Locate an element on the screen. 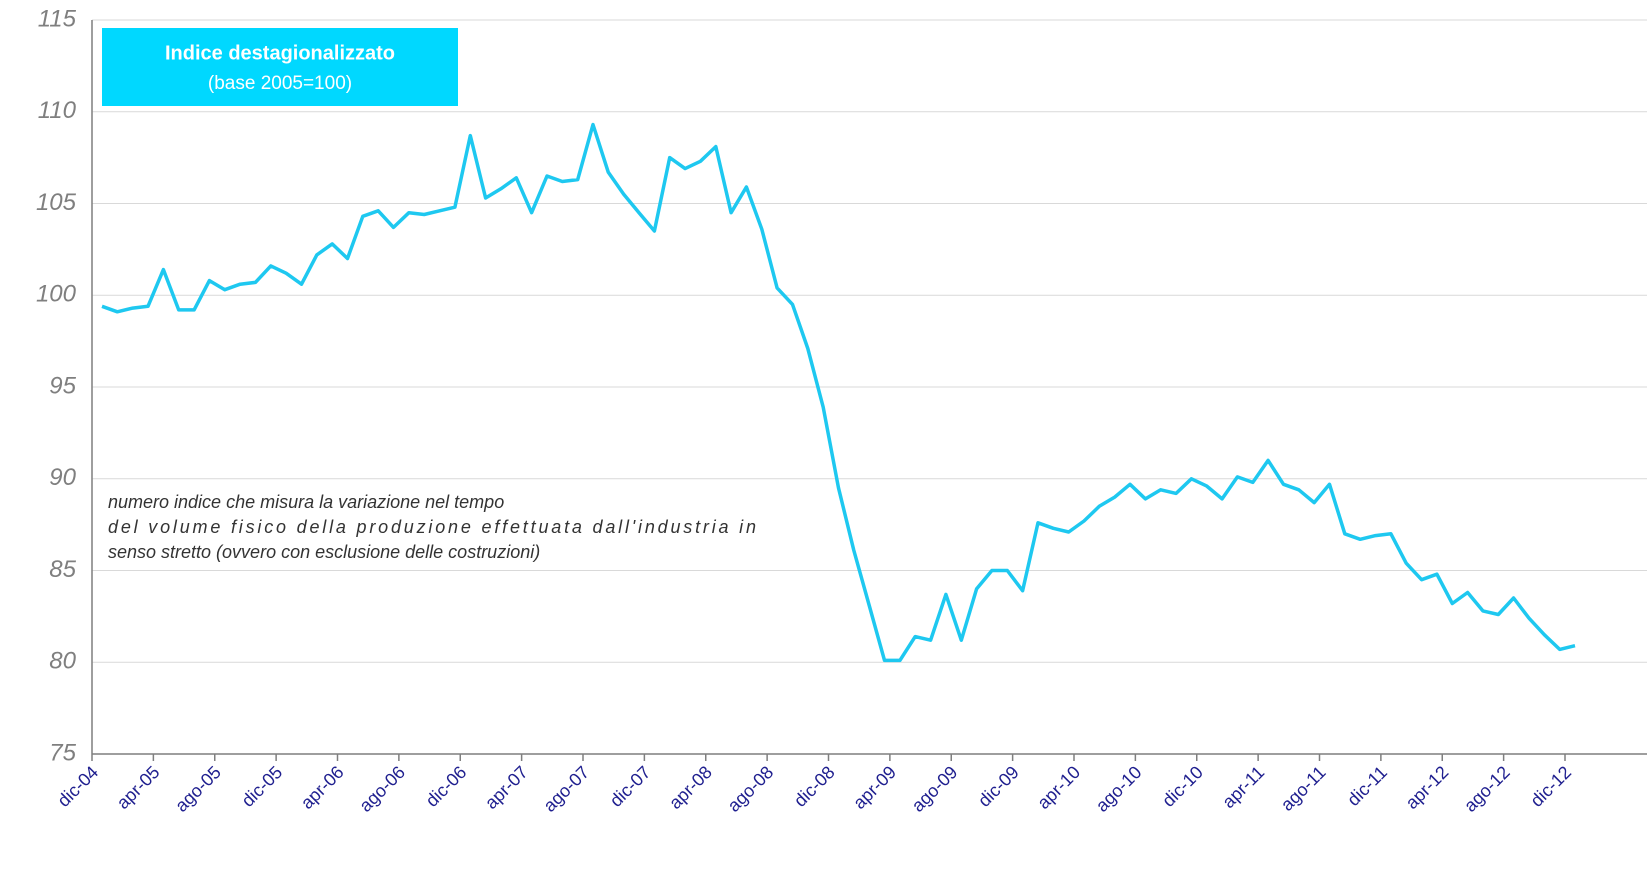  x-tick-label: dic-07 is located at coordinates (630, 786).